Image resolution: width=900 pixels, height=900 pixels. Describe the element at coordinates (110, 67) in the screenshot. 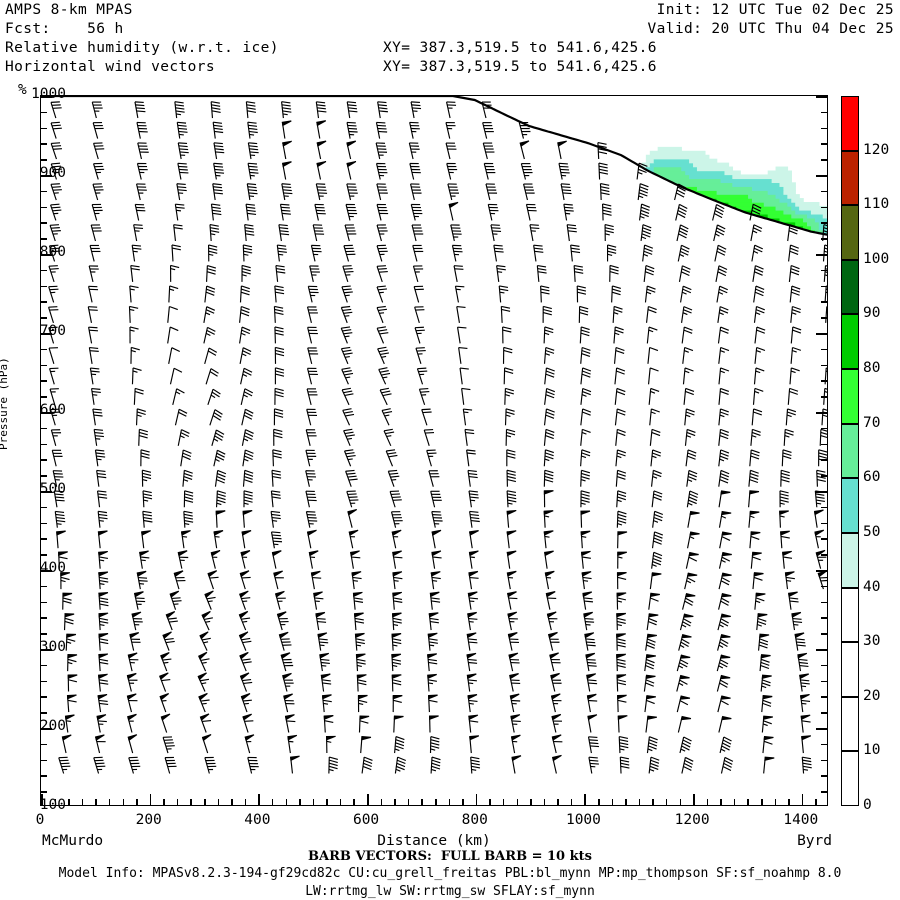

I see `field-name-overlay: Horizontal wind vectors` at that location.